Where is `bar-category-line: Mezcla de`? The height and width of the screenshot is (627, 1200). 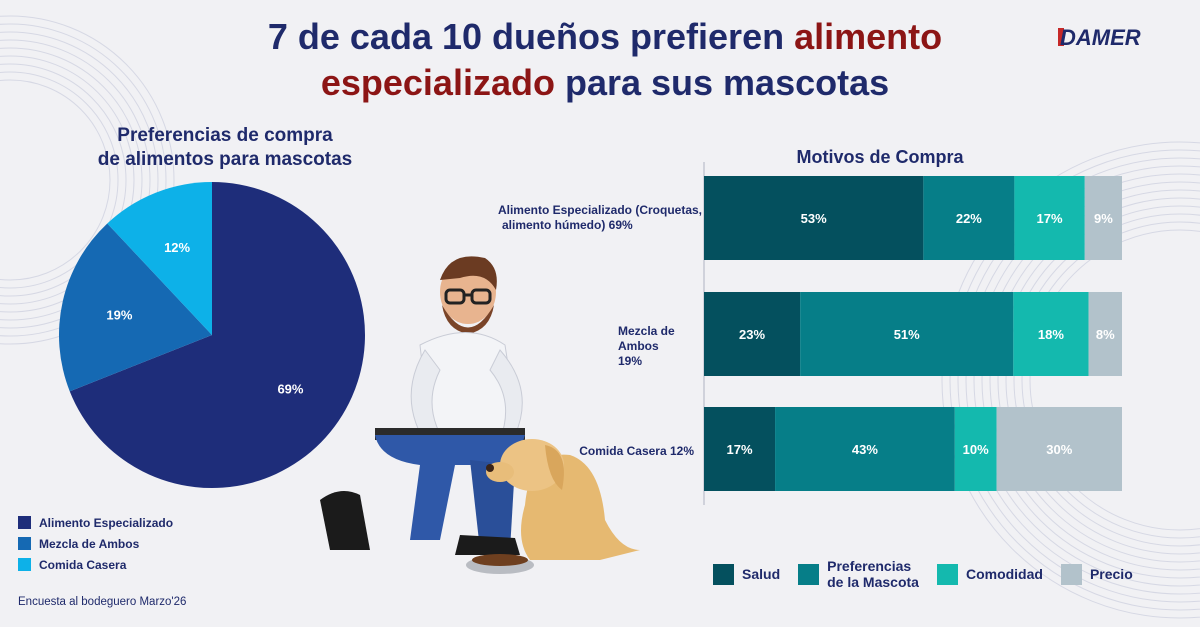
bar-category-line: Mezcla de is located at coordinates (646, 331).